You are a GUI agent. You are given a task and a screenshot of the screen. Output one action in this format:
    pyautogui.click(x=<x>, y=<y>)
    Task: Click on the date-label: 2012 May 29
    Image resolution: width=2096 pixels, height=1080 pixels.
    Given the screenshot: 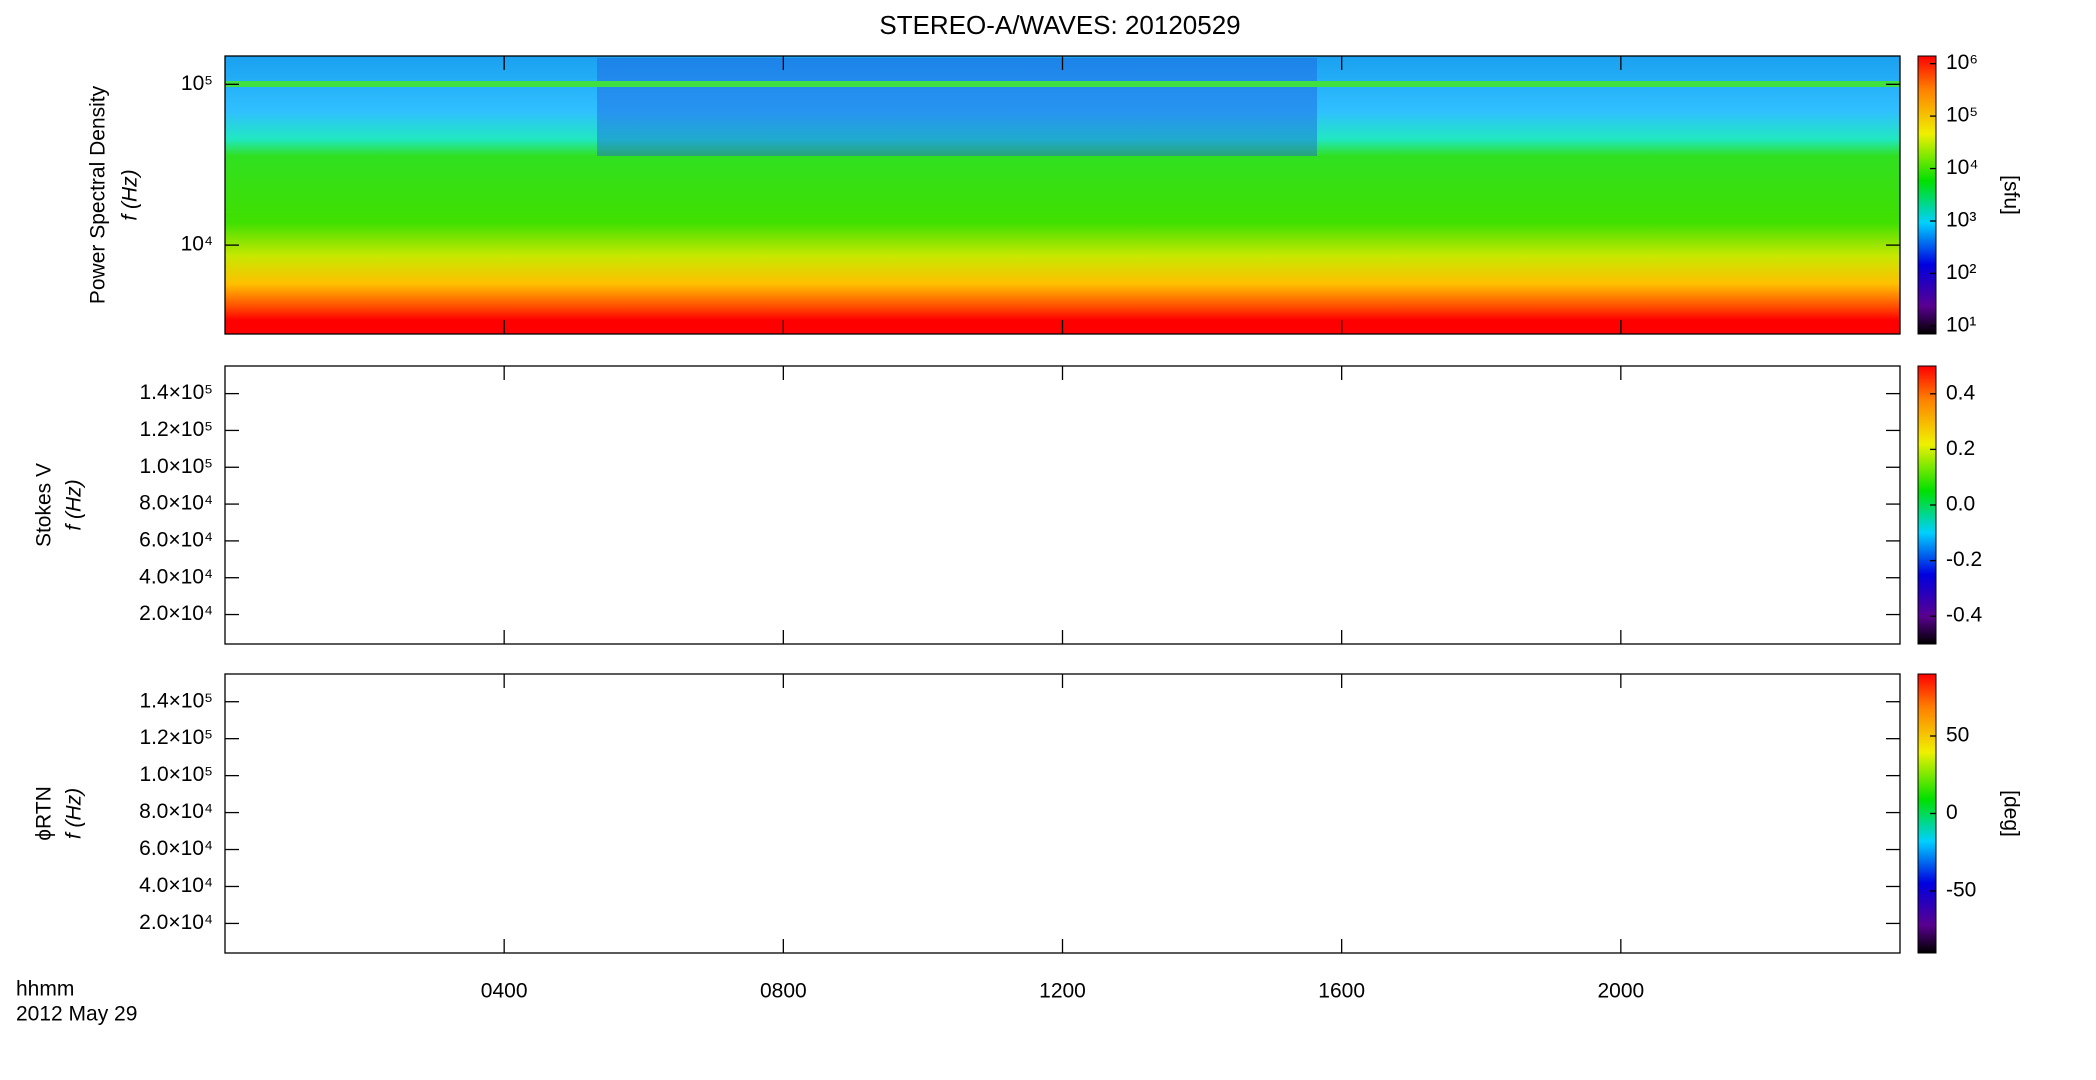 What is the action you would take?
    pyautogui.click(x=76, y=1014)
    